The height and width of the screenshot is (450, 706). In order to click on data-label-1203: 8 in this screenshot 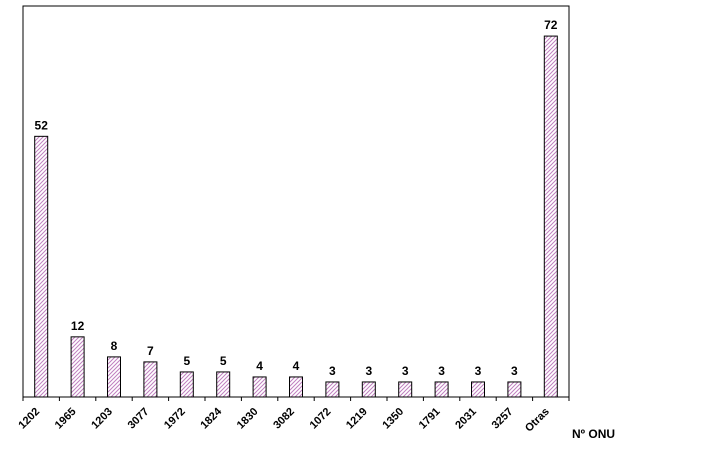, I will do `click(114, 346)`.